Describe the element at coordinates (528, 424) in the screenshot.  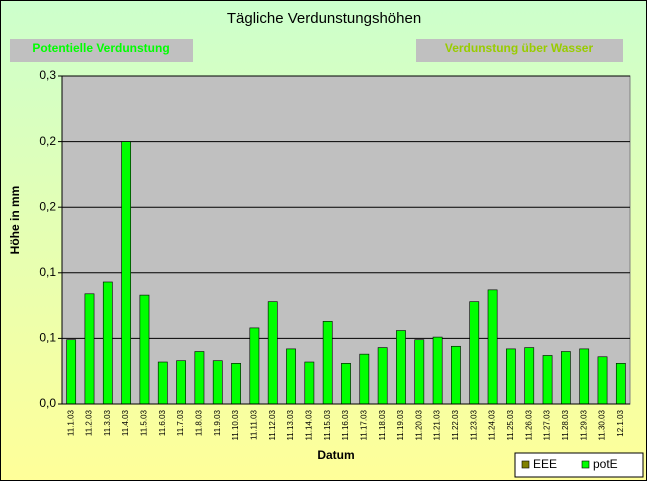
I see `x-tick-label: 11.26.03` at that location.